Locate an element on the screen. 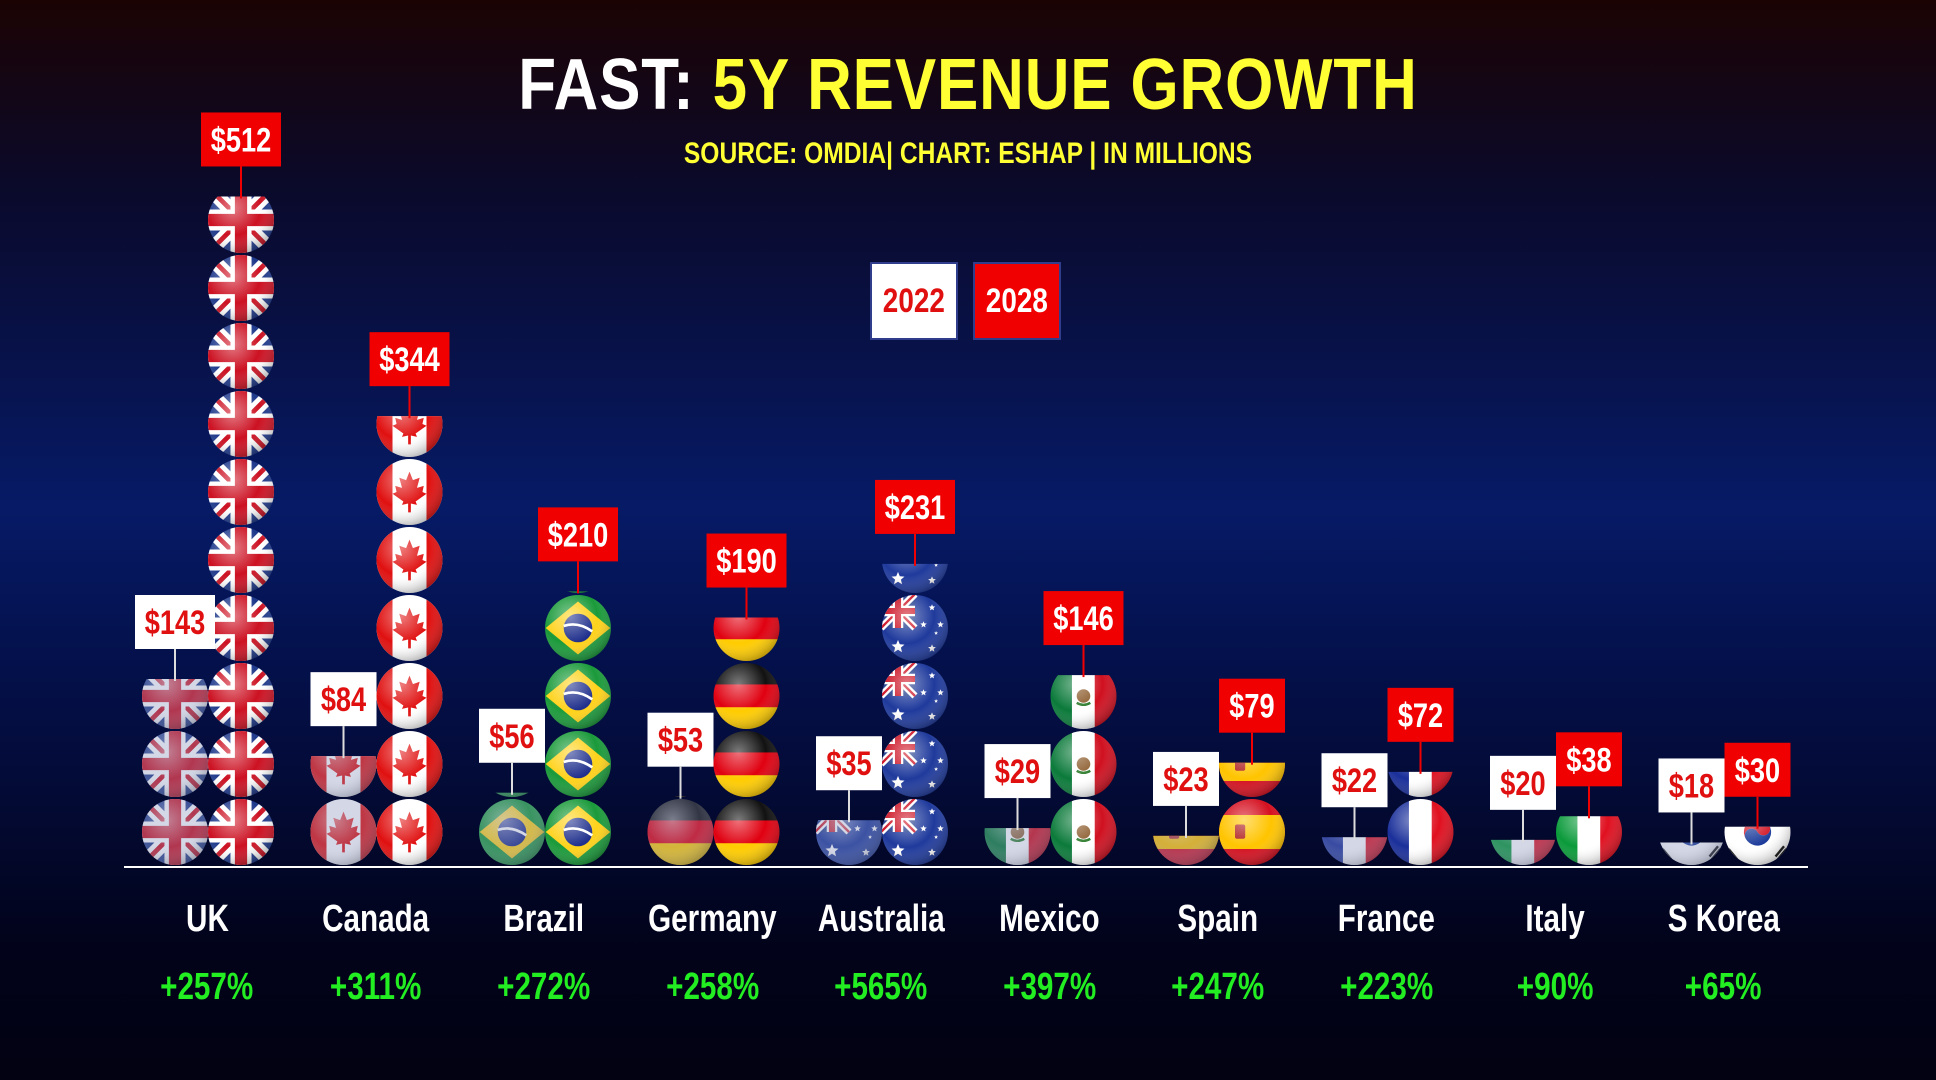  growth-label-canada: +311% is located at coordinates (375, 987).